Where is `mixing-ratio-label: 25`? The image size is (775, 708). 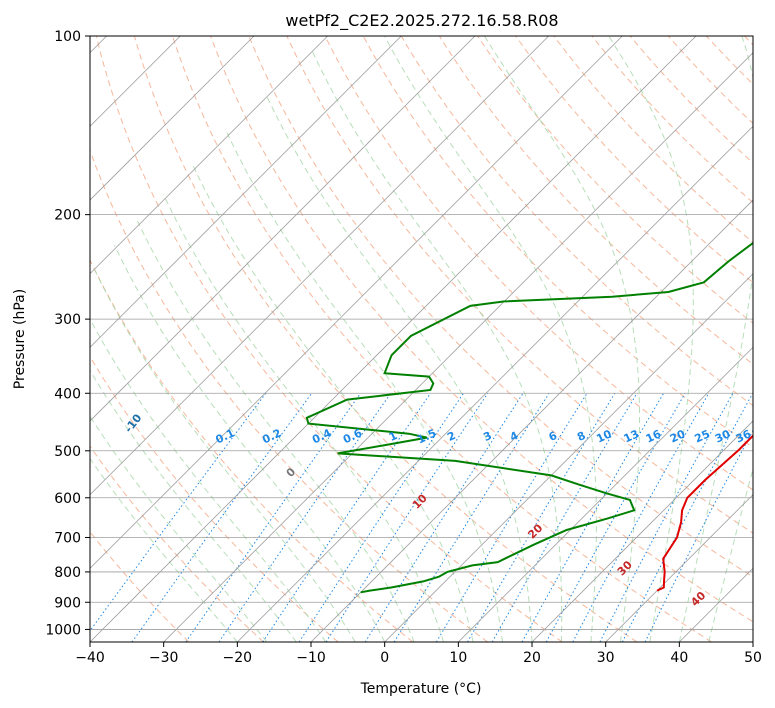
mixing-ratio-label: 25 is located at coordinates (702, 436).